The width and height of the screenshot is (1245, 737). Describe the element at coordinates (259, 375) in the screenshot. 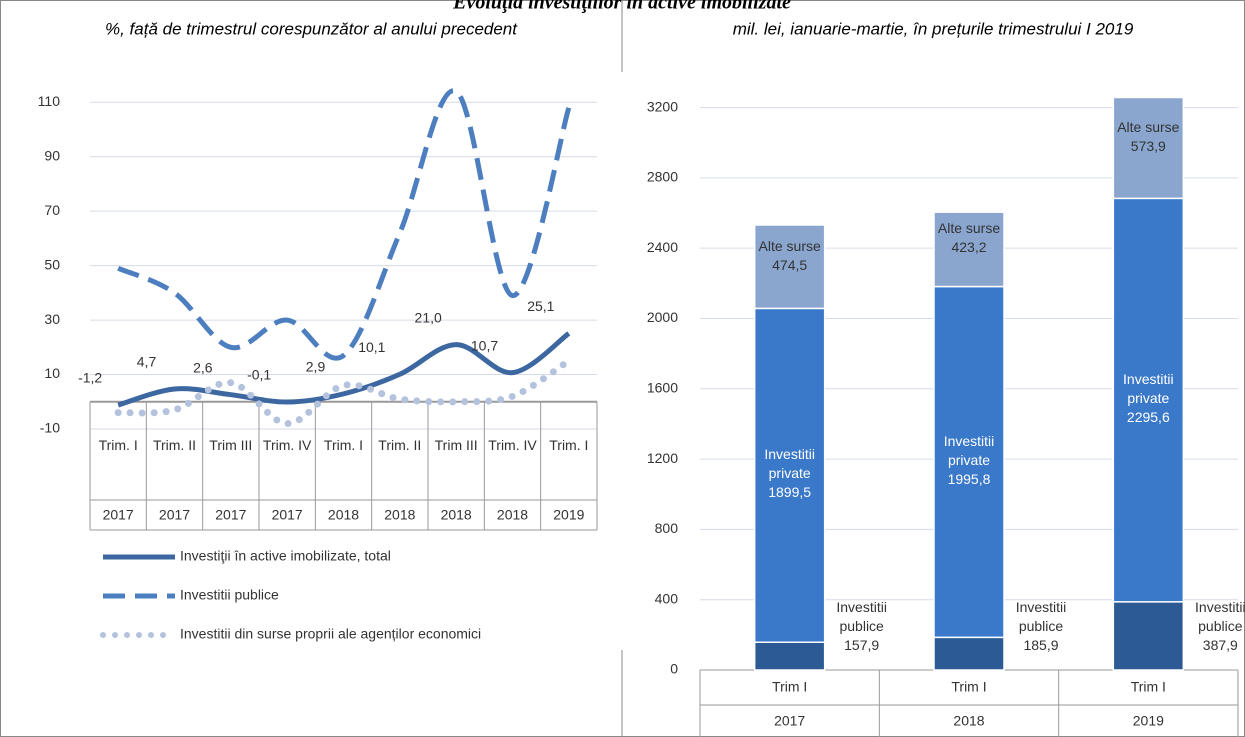

I see `data-label: -0,1` at that location.